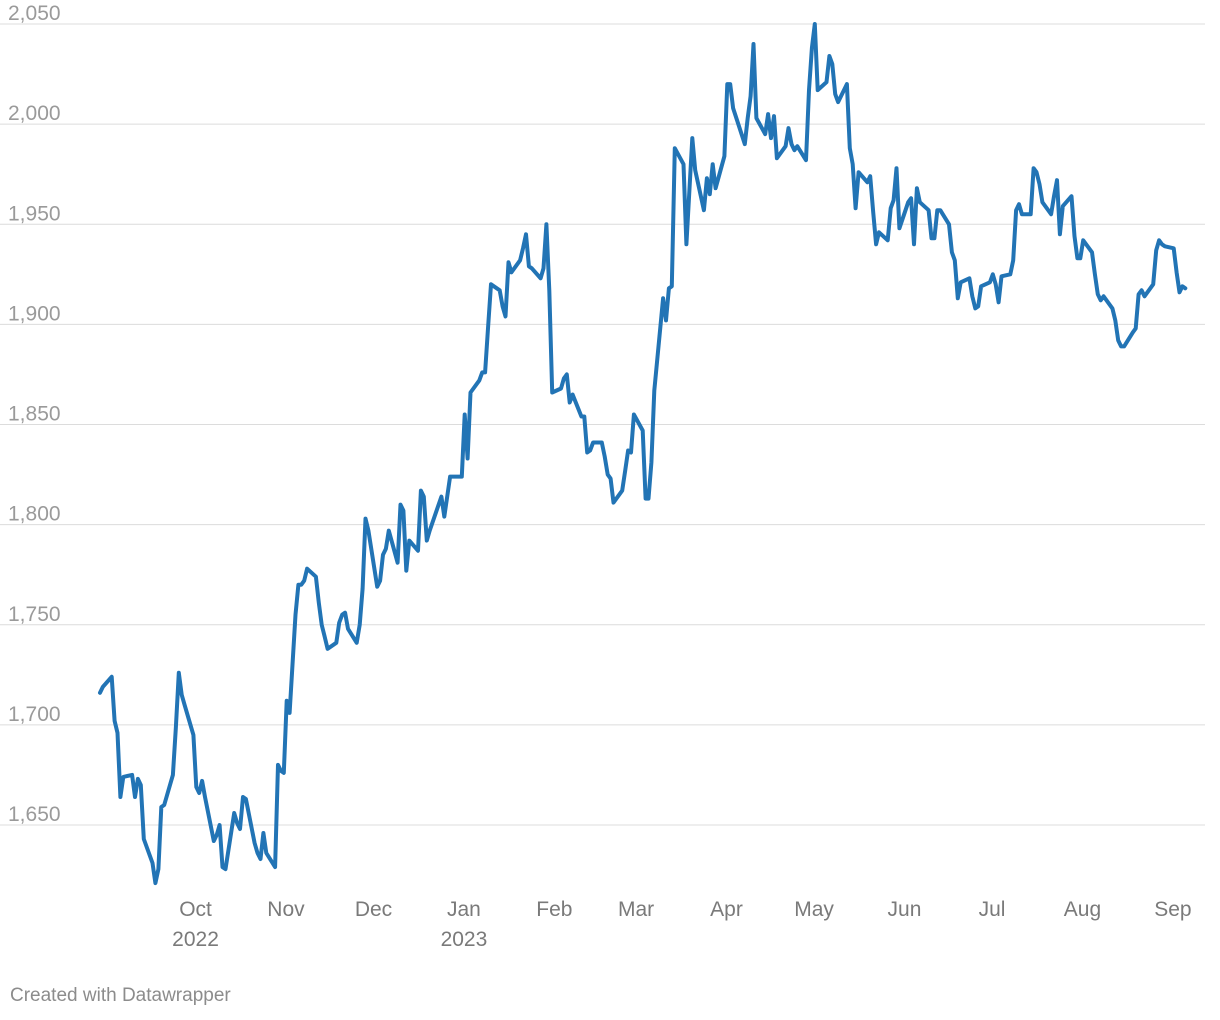 This screenshot has height=1020, width=1220. Describe the element at coordinates (1172, 909) in the screenshot. I see `x-tick-label: Sep` at that location.